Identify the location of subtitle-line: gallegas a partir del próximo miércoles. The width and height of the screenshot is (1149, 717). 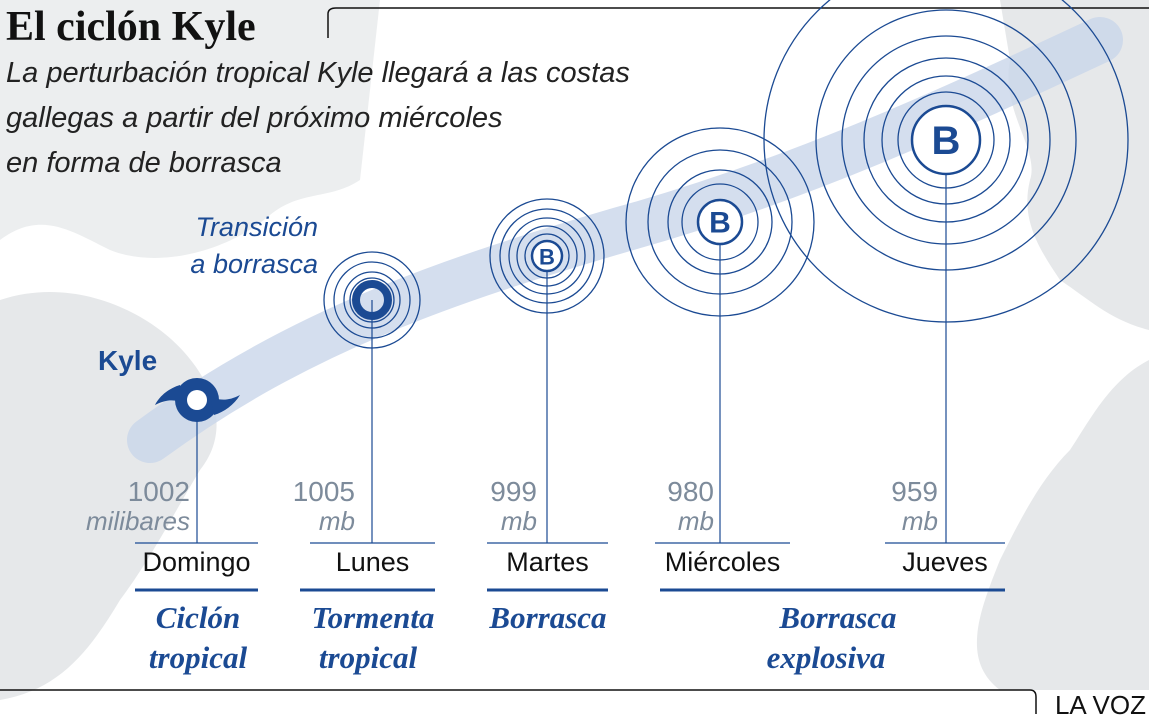
(254, 118).